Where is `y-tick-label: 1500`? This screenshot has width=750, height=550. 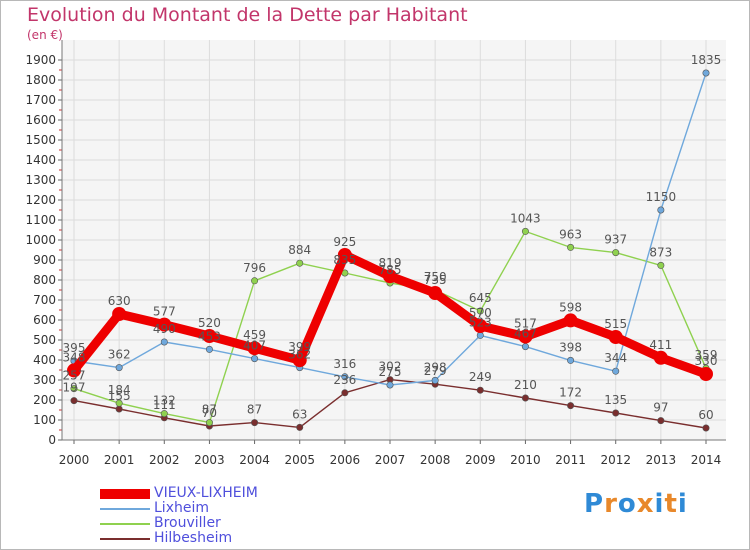 y-tick-label: 1500 is located at coordinates (40, 140).